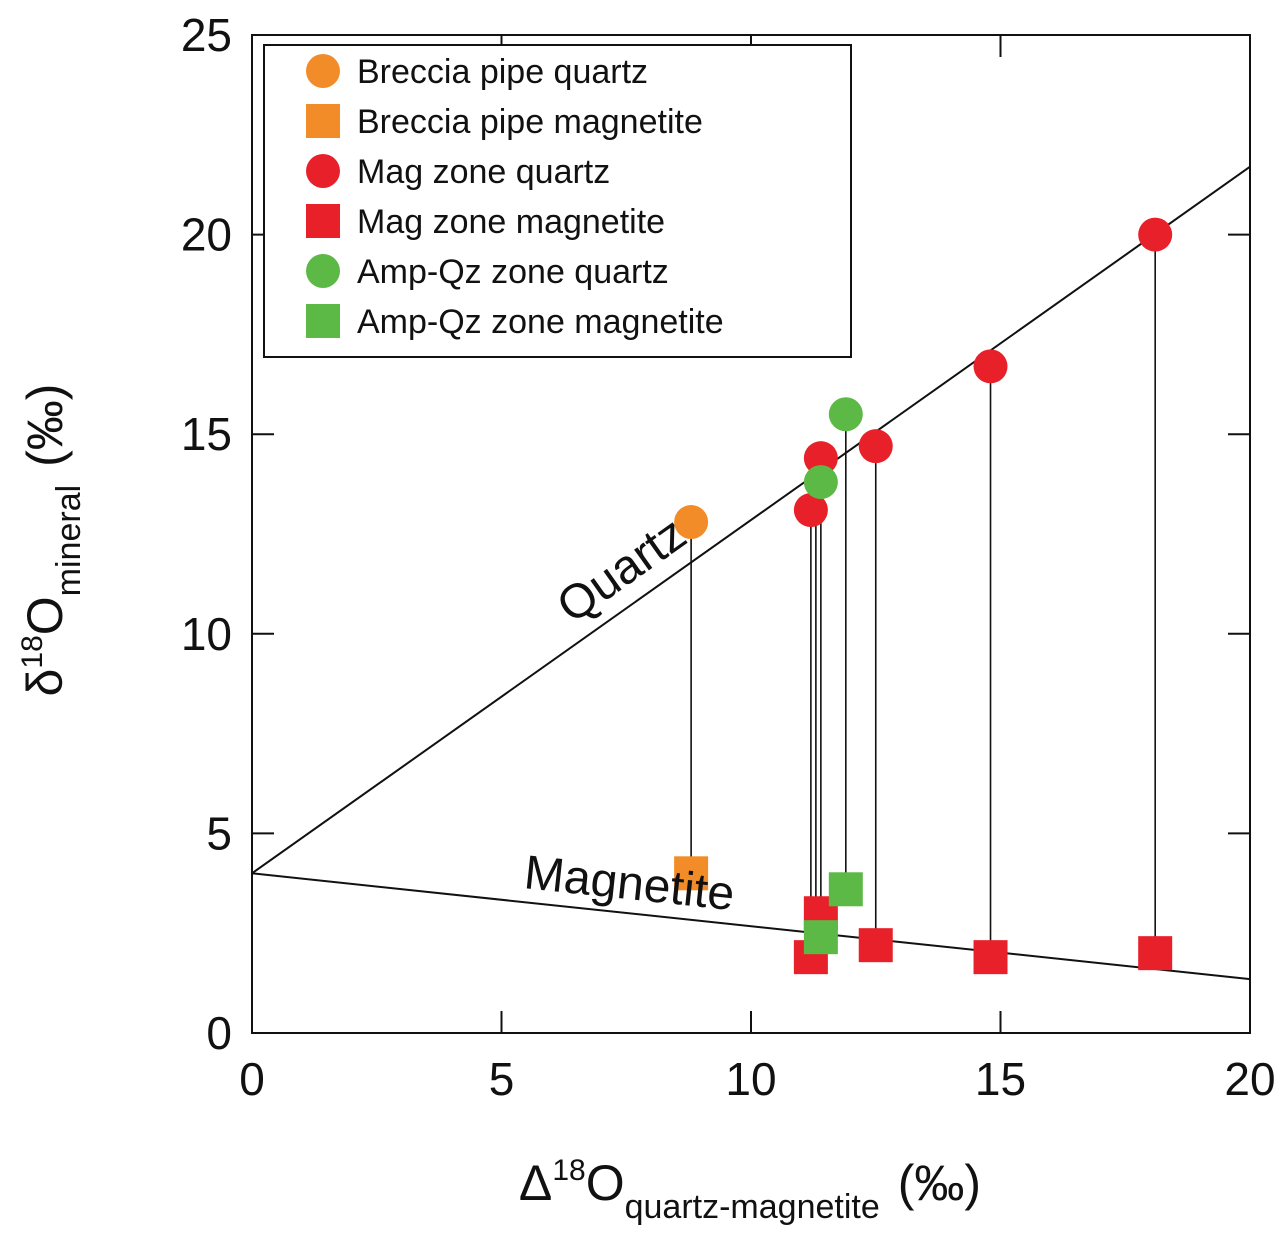  I want to click on y-tick-label: 25, so click(206, 35).